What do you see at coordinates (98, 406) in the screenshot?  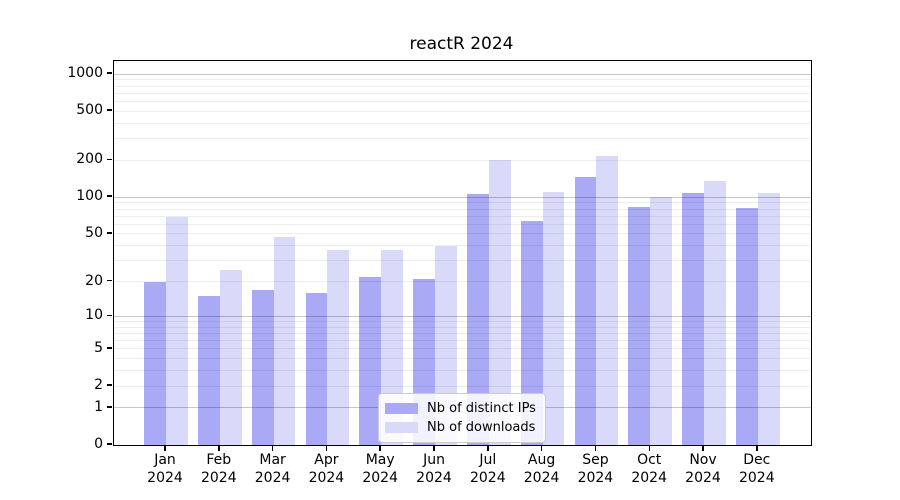 I see `y-axis-tick-label: 1` at bounding box center [98, 406].